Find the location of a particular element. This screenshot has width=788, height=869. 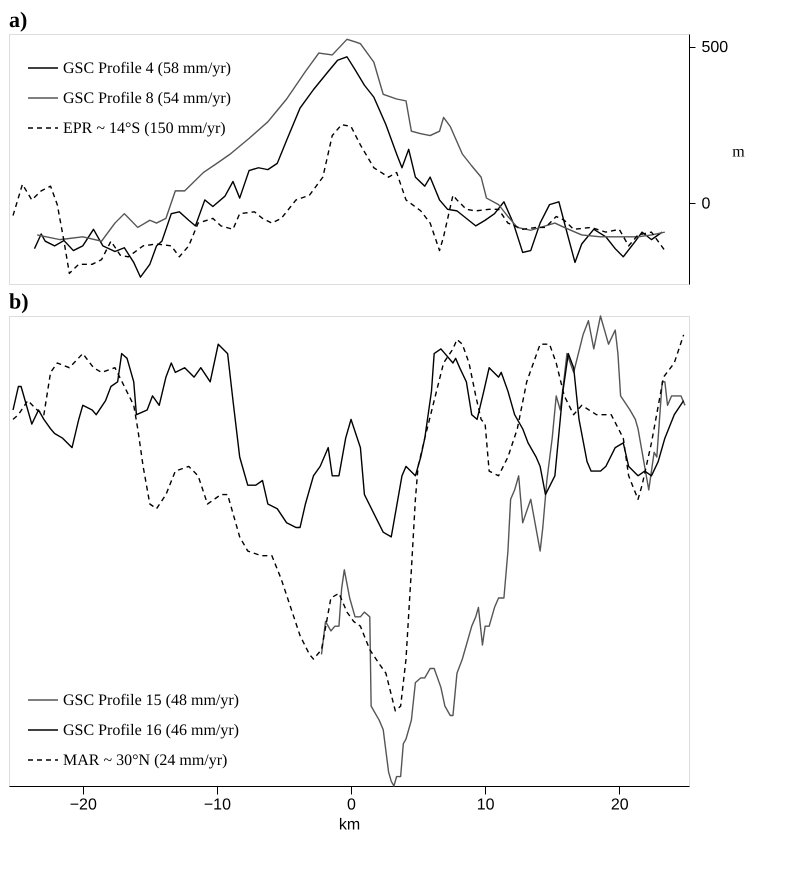

legend-label: GSC Profile 4 (58 mm/yr) is located at coordinates (147, 68).